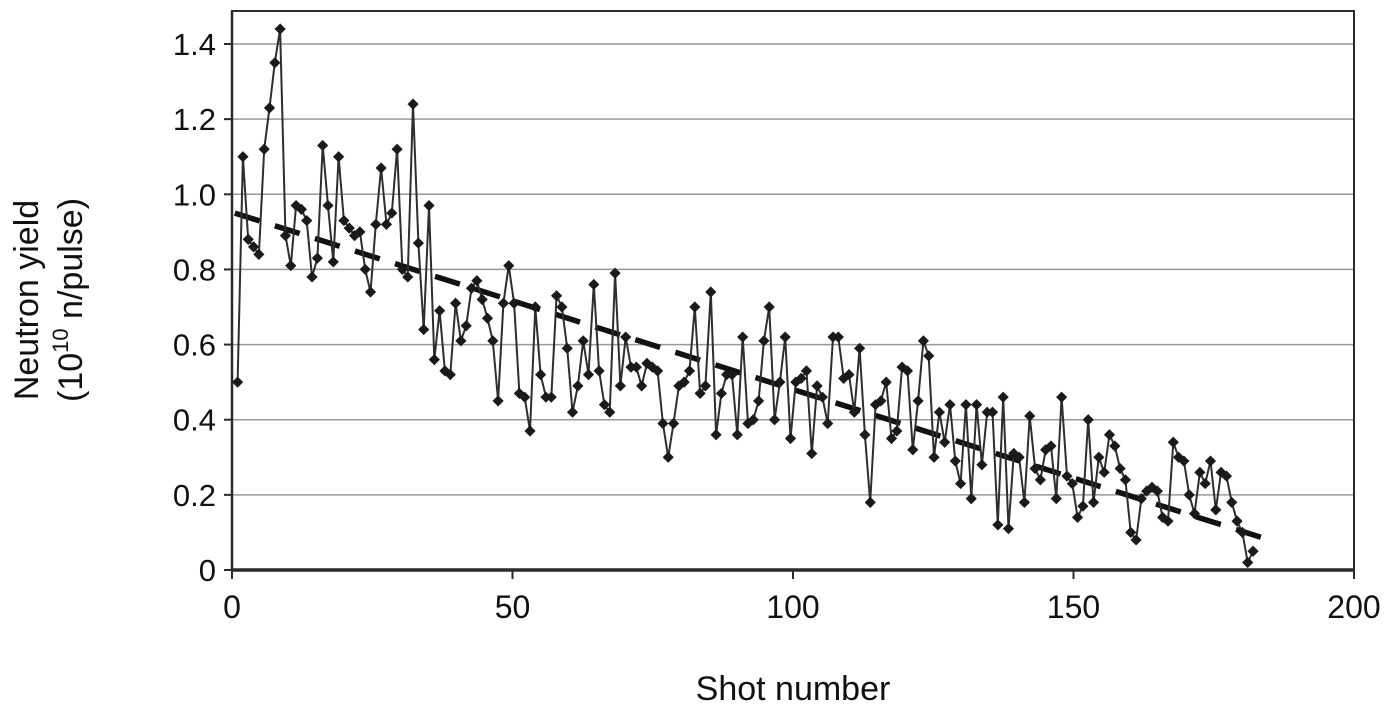 This screenshot has width=1400, height=720. Describe the element at coordinates (194, 194) in the screenshot. I see `y-tick-label: 1.0` at that location.